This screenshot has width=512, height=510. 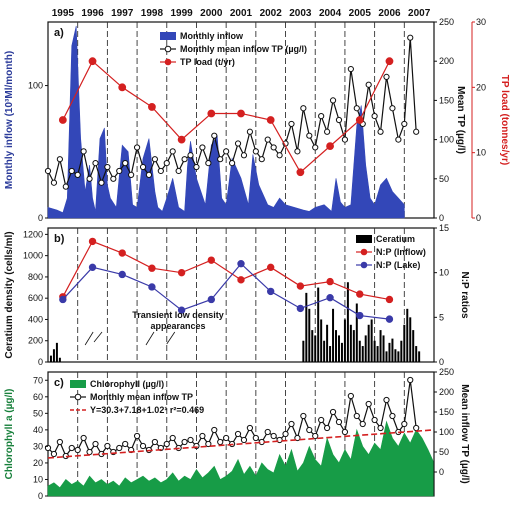 I want to click on legend-label: N:P (Inflow), so click(x=401, y=252).